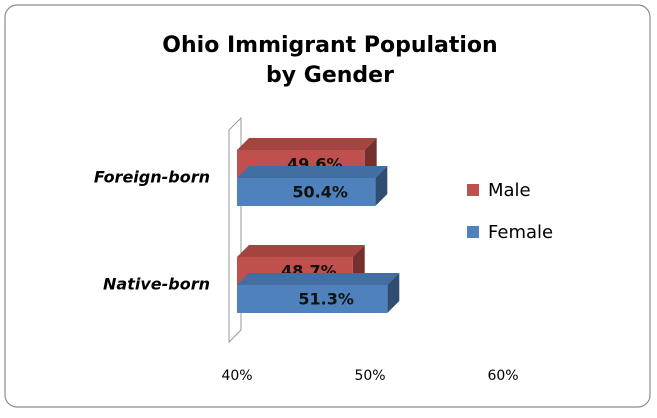 Image resolution: width=657 pixels, height=418 pixels. What do you see at coordinates (152, 177) in the screenshot?
I see `category-label: Foreign-born` at bounding box center [152, 177].